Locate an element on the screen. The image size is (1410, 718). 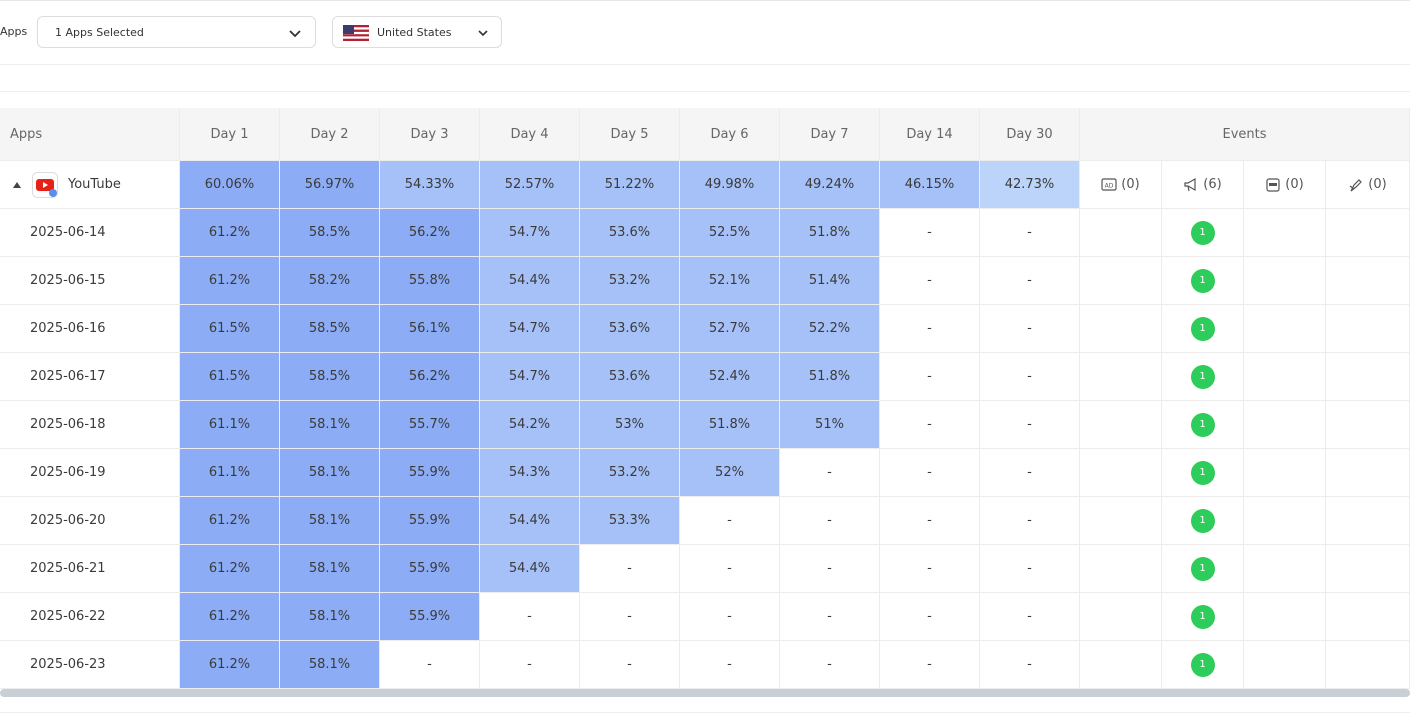
retention-cell: 58.2% is located at coordinates (330, 281).